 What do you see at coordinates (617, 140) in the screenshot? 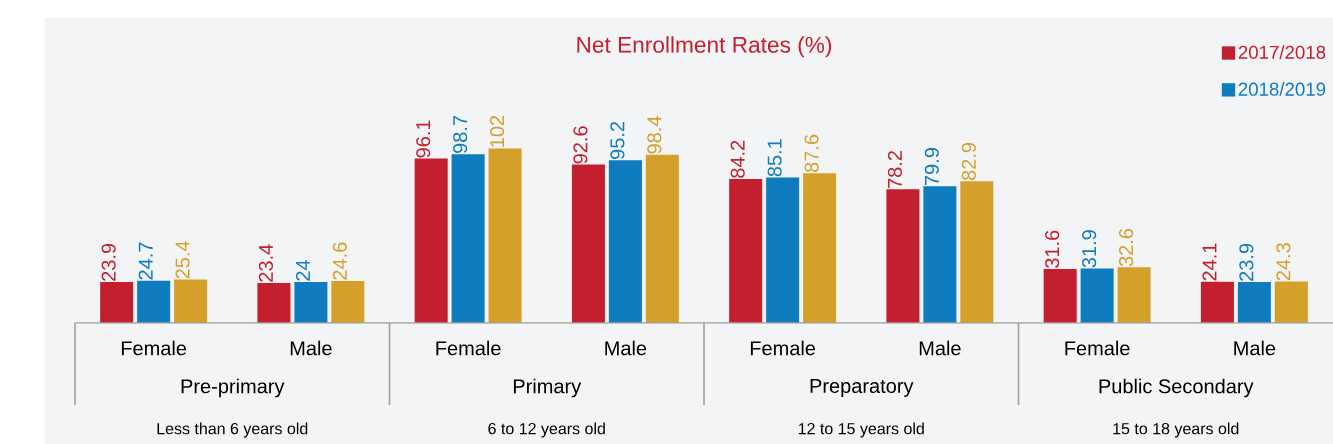
I see `data-label: 95.2` at bounding box center [617, 140].